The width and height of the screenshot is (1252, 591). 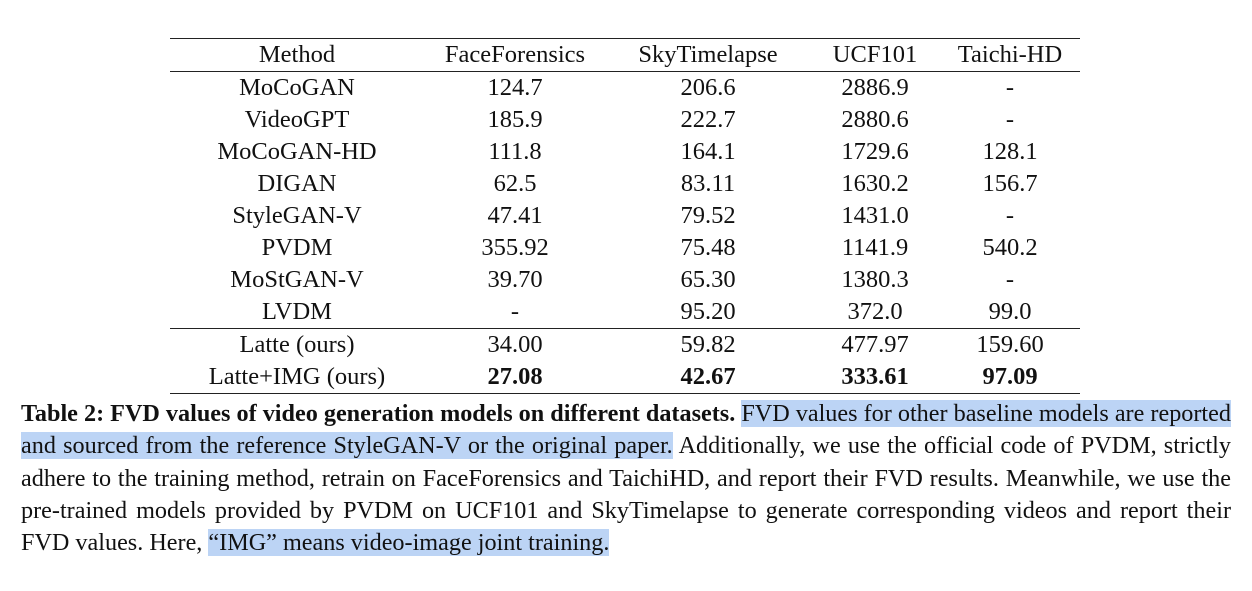 I want to click on fvd-value-cell: 1630.2, so click(x=875, y=183).